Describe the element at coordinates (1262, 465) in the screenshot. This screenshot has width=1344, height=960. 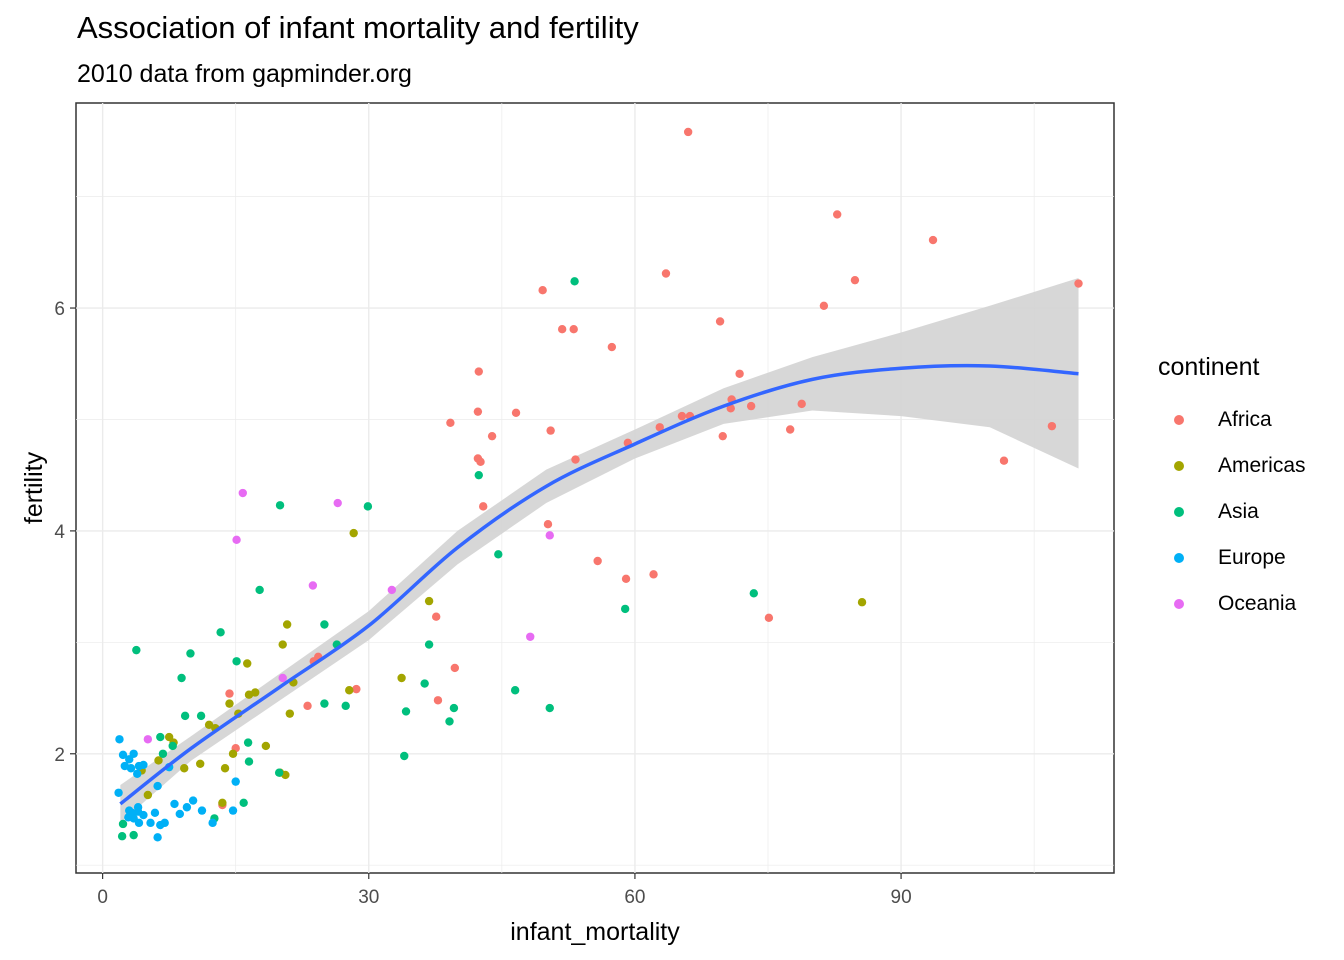
I see `legend-label: Americas` at that location.